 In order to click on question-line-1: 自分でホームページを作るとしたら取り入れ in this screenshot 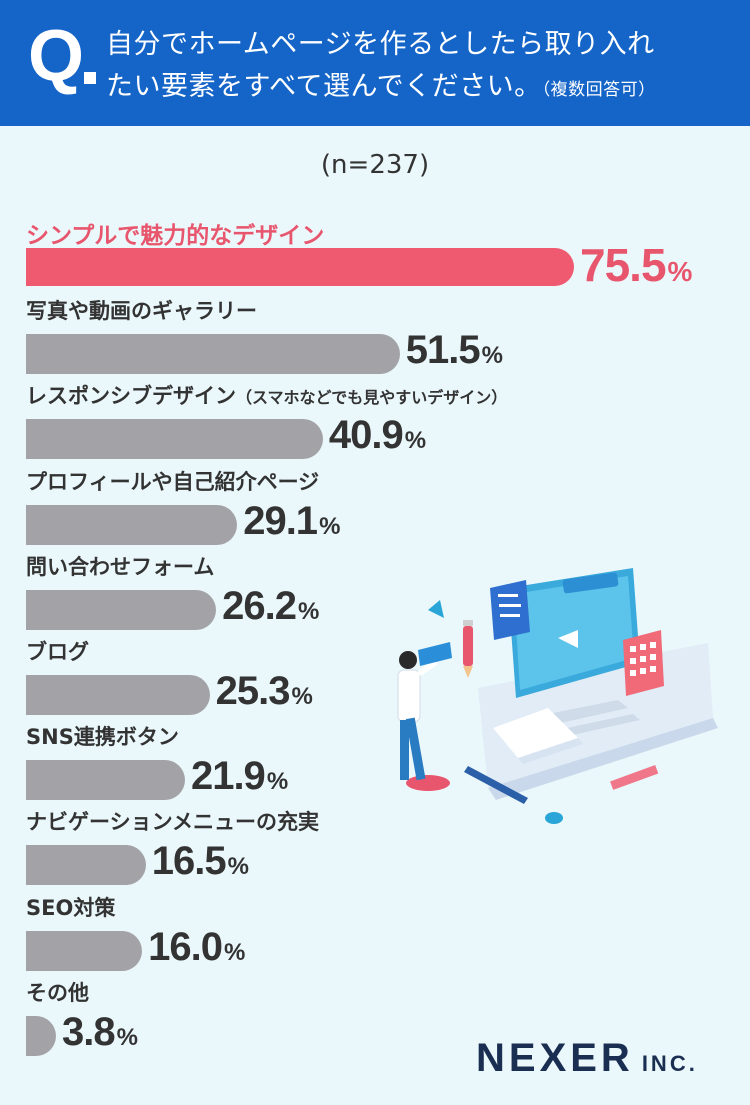, I will do `click(380, 44)`.